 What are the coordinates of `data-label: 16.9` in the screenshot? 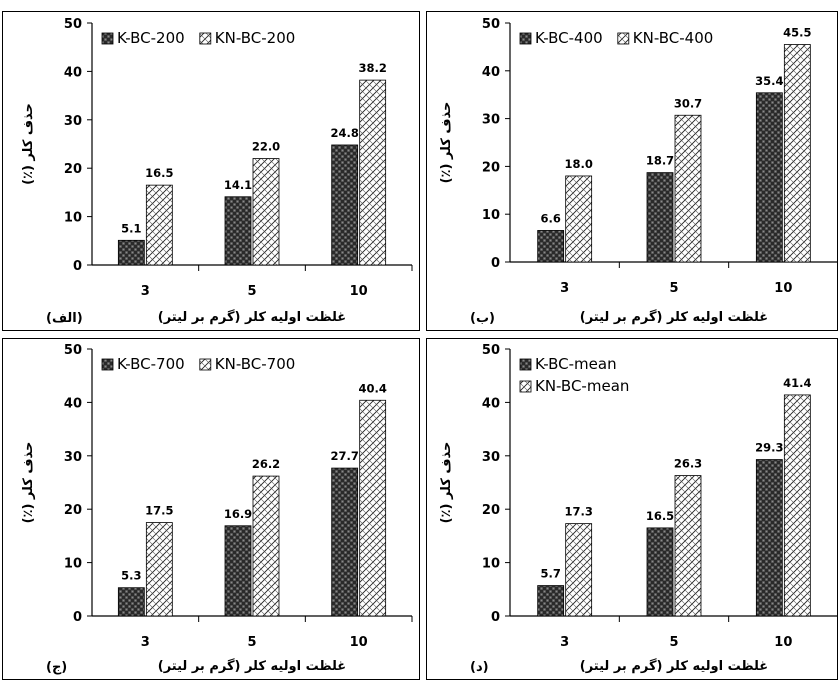 It's located at (238, 514).